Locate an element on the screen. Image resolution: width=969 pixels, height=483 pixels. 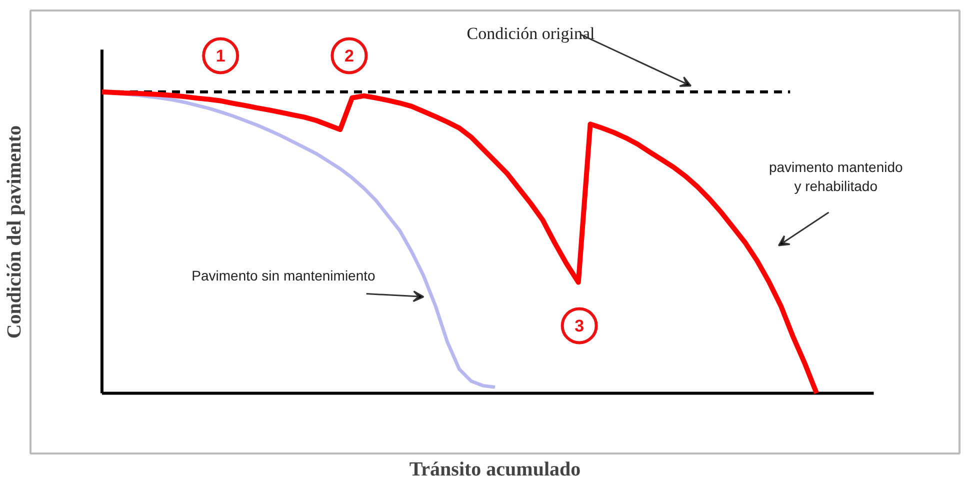
text: 1 is located at coordinates (221, 56).